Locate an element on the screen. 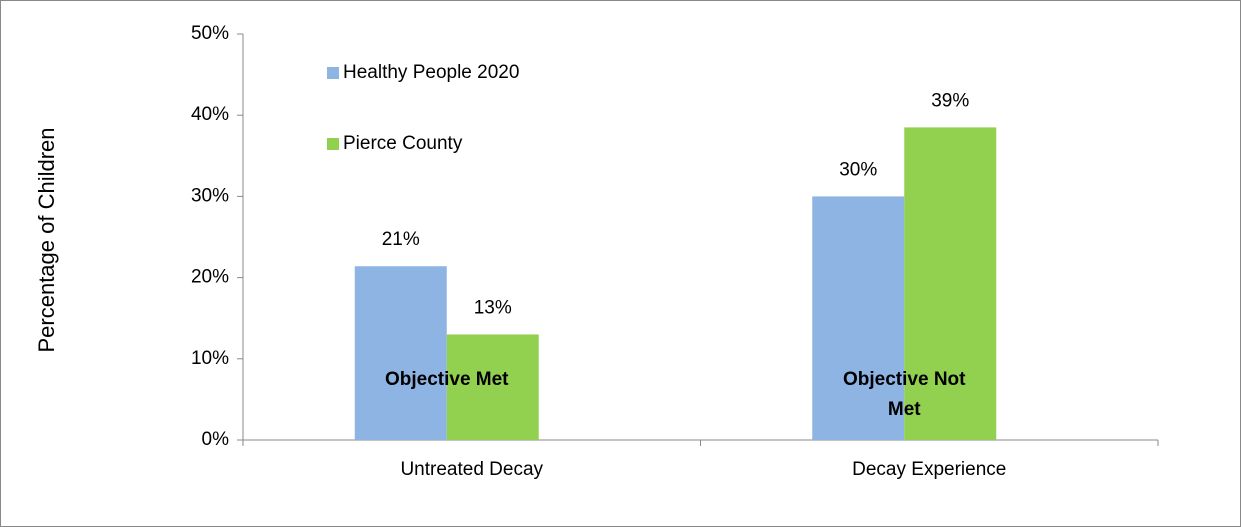 This screenshot has width=1241, height=527. y-tick-label: 0% is located at coordinates (216, 439).